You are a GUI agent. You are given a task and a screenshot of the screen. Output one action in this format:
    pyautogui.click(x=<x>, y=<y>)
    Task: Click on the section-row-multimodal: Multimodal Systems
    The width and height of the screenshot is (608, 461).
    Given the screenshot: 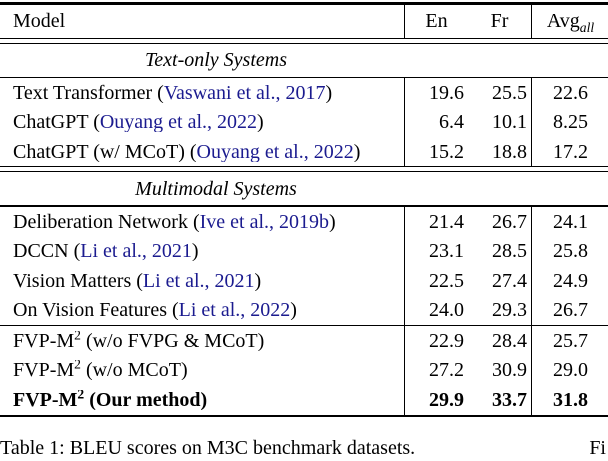 What is the action you would take?
    pyautogui.click(x=304, y=188)
    